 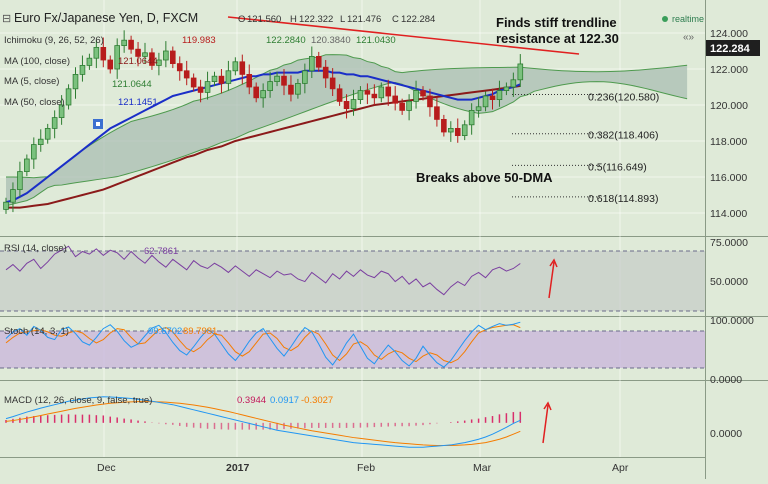 What do you see at coordinates (263, 422) in the screenshot?
I see `macd-line` at bounding box center [263, 422].